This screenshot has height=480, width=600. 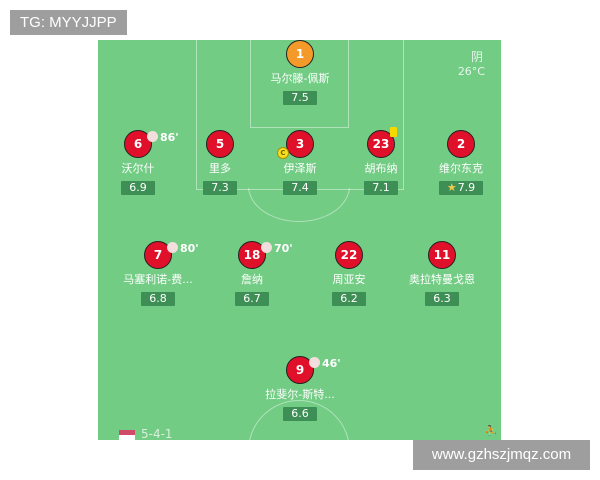 I want to click on rating-value: 6.7, so click(x=252, y=298).